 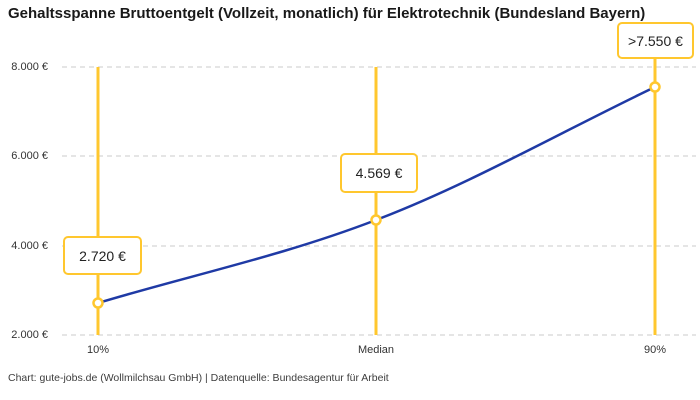 I want to click on x-axis-tick-label-median: Median, so click(x=376, y=350).